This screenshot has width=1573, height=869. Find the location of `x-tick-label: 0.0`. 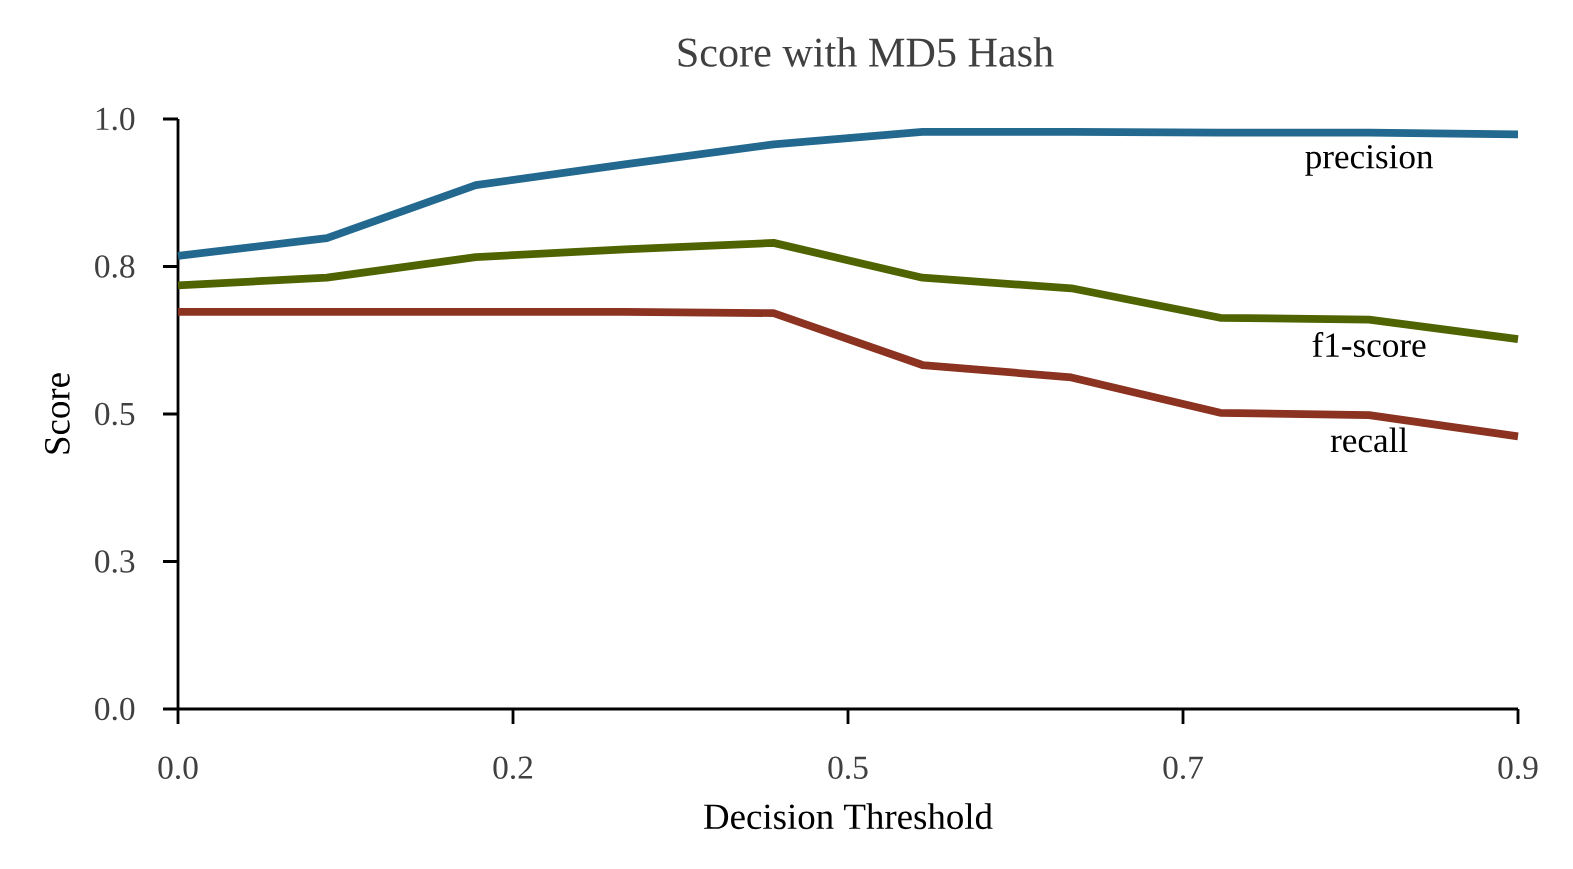

x-tick-label: 0.0 is located at coordinates (178, 768).